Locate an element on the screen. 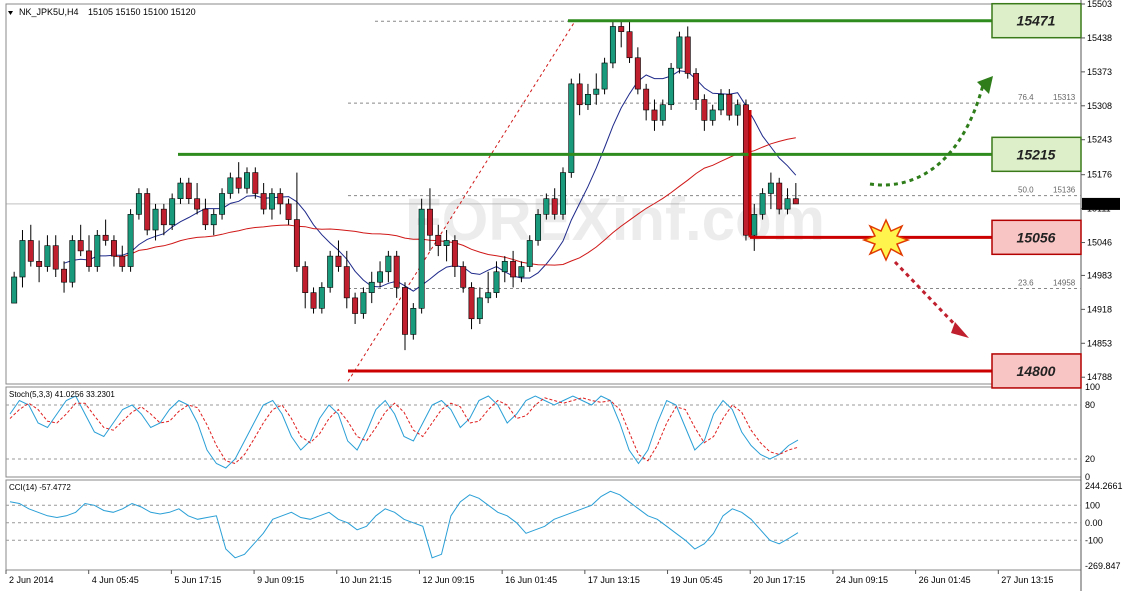  fib-price-label: 15313 is located at coordinates (1064, 97).